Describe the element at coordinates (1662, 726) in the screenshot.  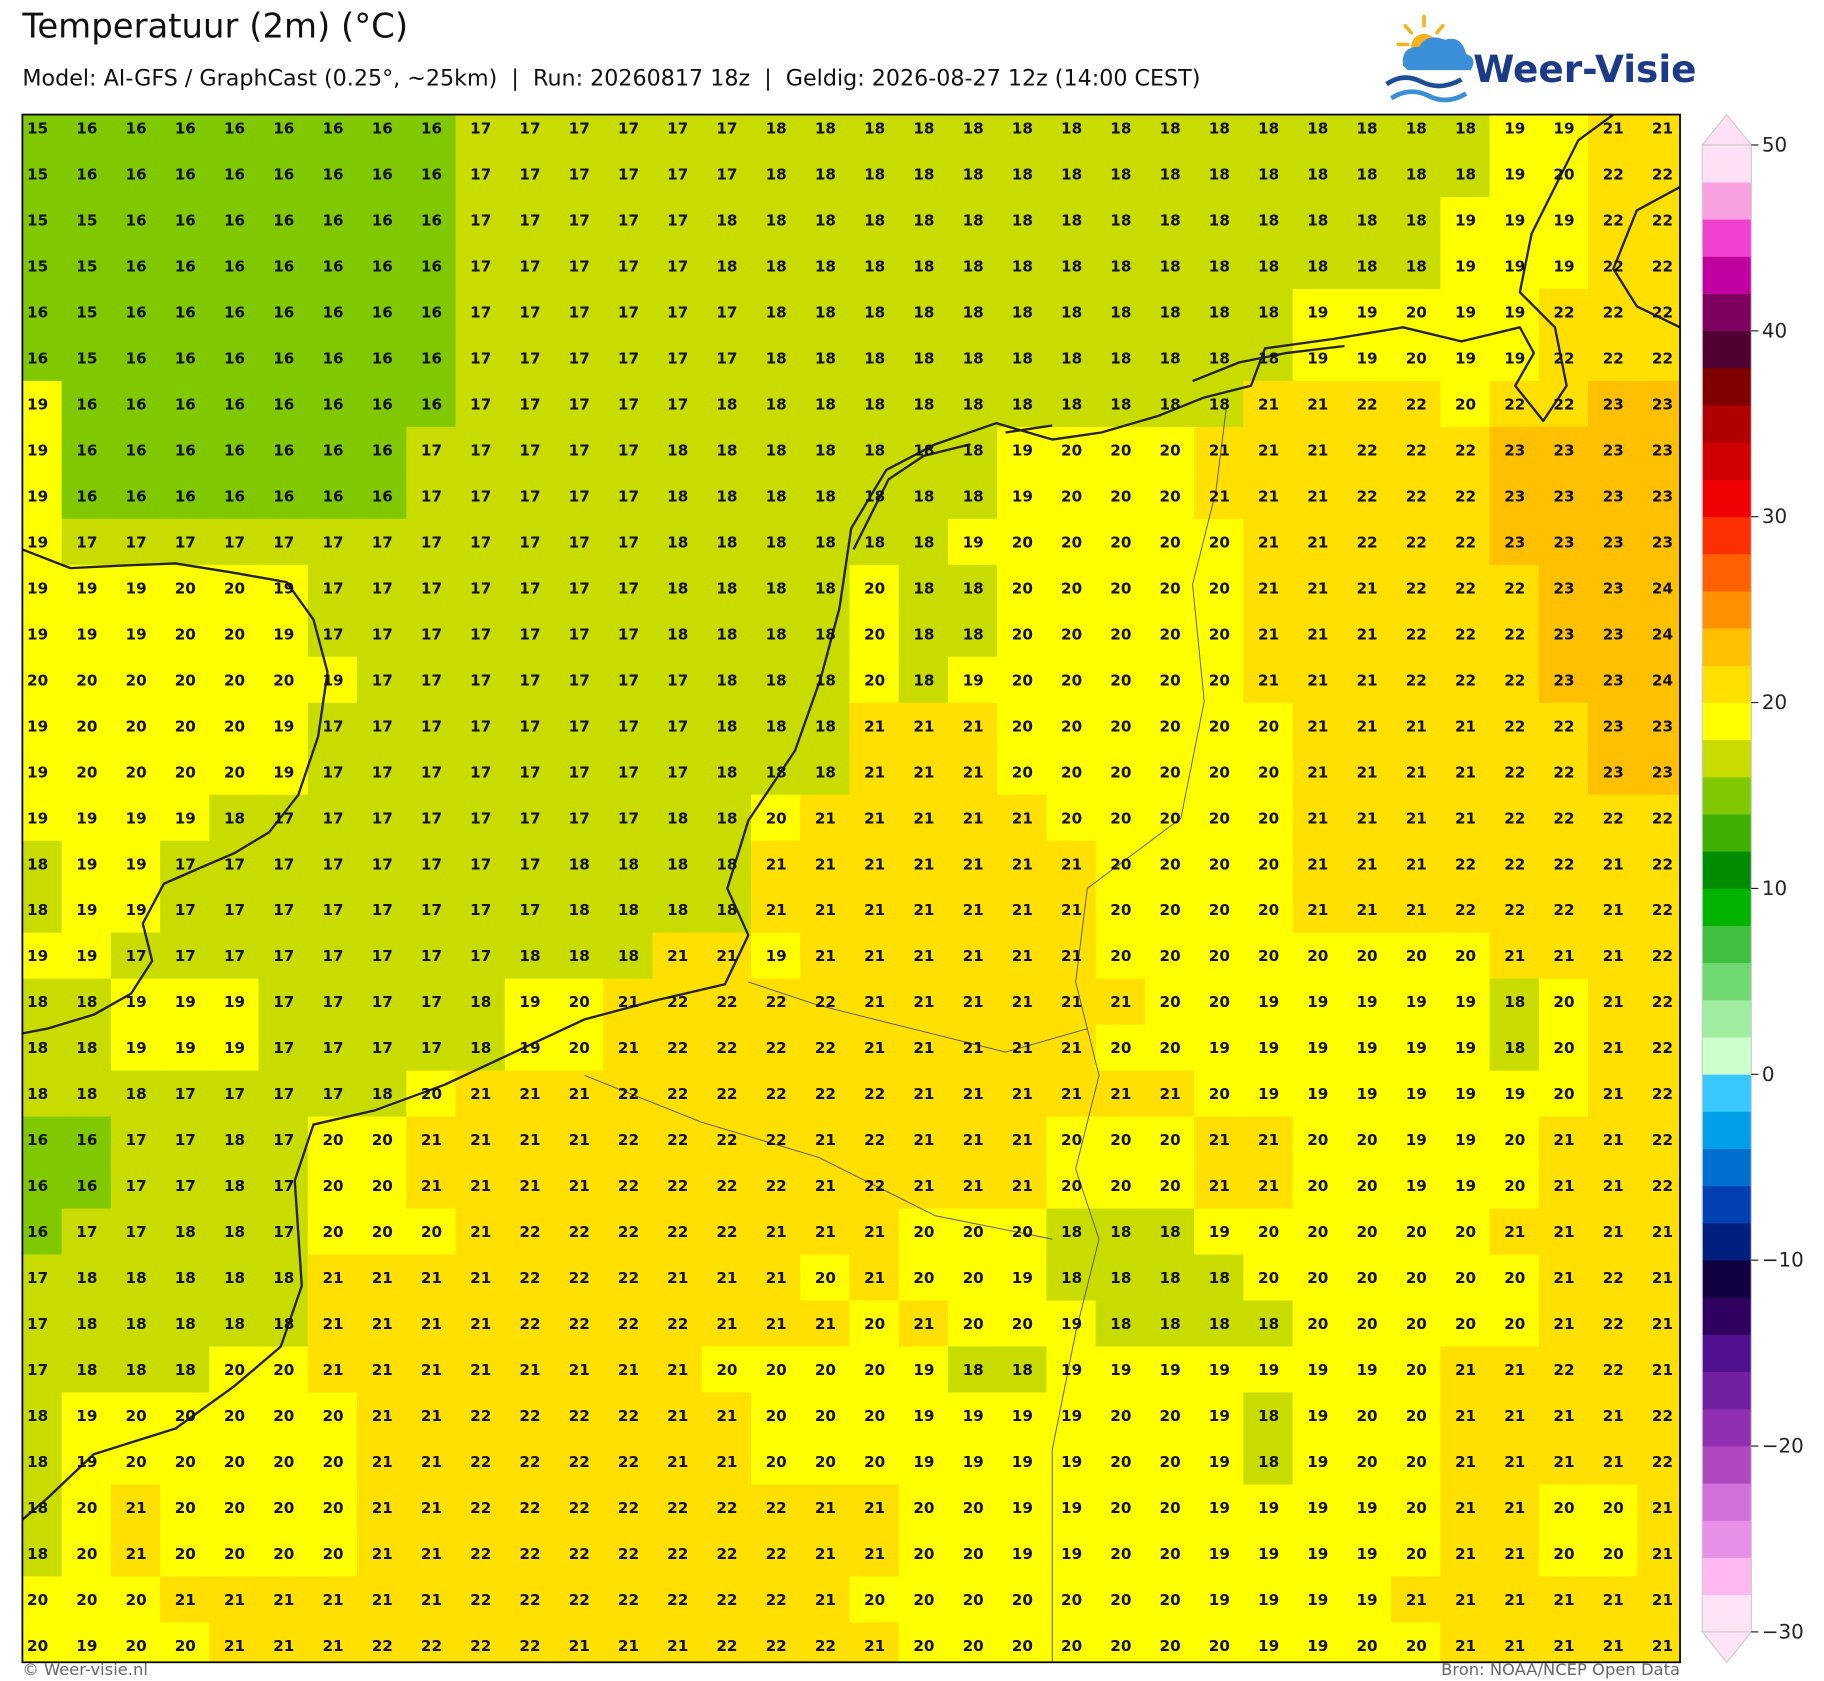
I see `temperature-label: 23` at that location.